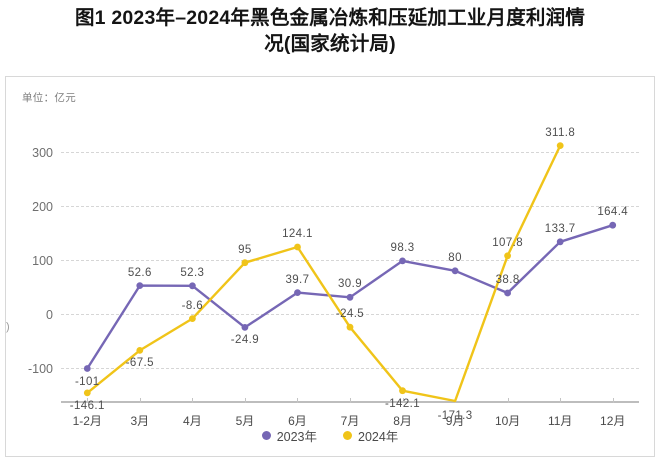  Describe the element at coordinates (87, 368) in the screenshot. I see `data-point-2023年-1-2月` at that location.